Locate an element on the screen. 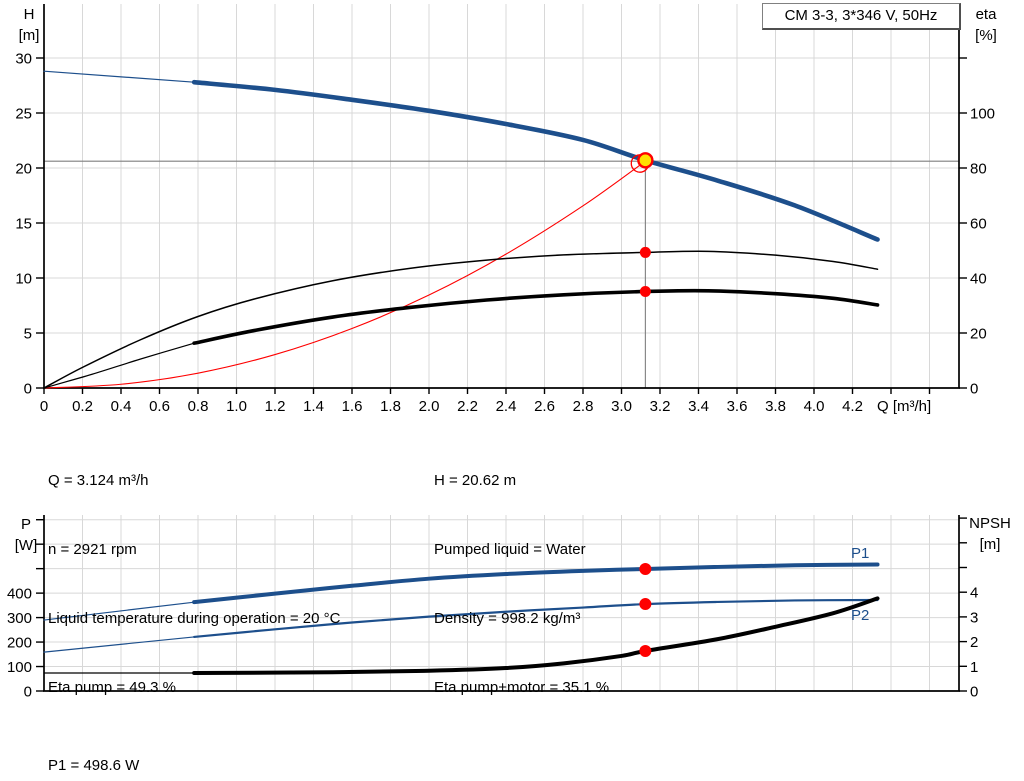 The width and height of the screenshot is (1024, 781). svg-text: 4 is located at coordinates (974, 593).